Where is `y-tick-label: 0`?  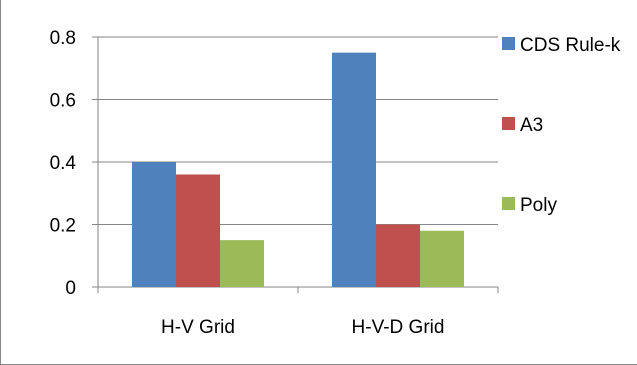
y-tick-label: 0 is located at coordinates (70, 288).